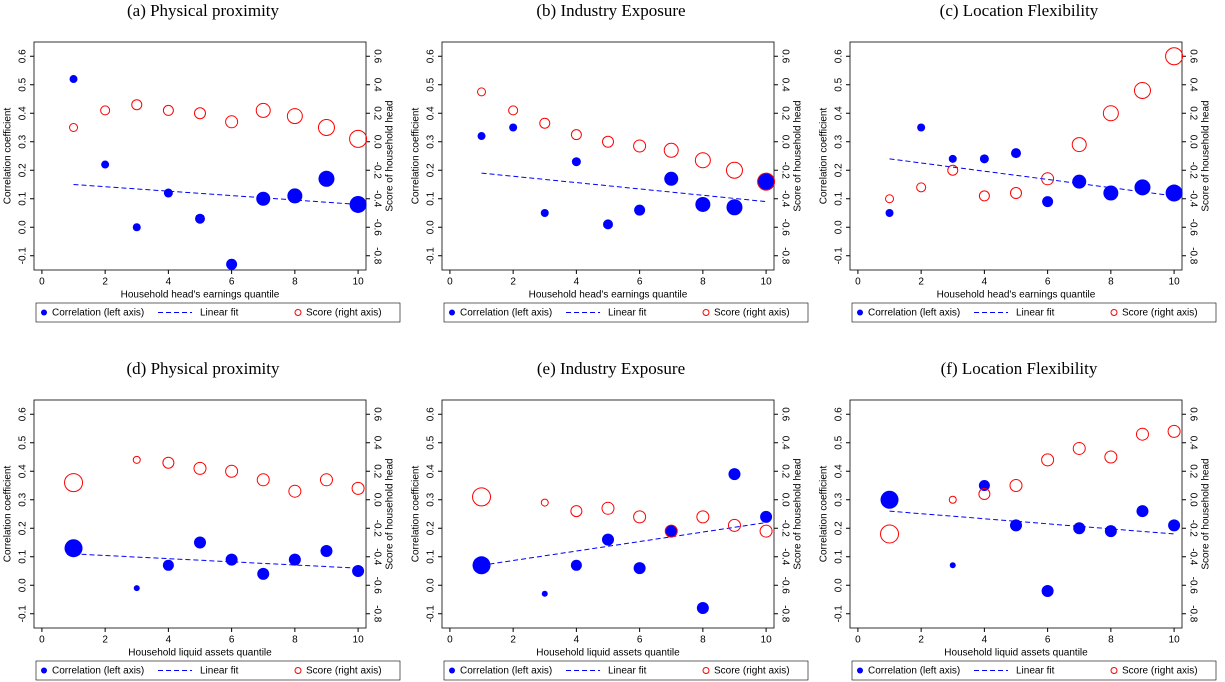 The height and width of the screenshot is (682, 1225). I want to click on legend-label: Score (right axis), so click(344, 671).